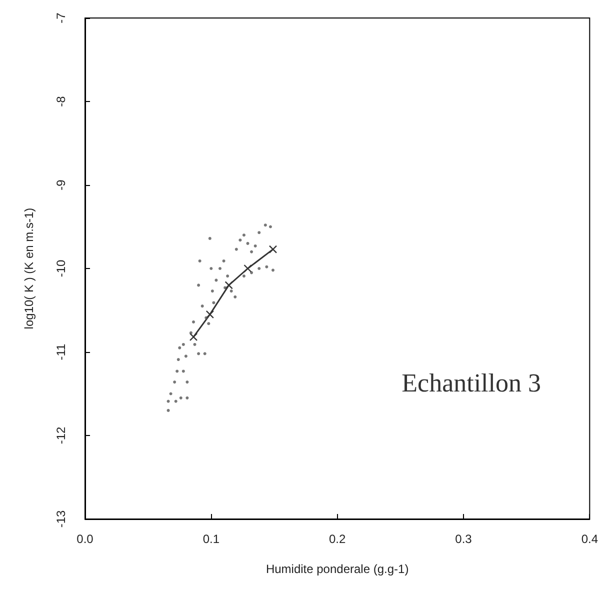 This screenshot has height=594, width=601. What do you see at coordinates (463, 539) in the screenshot?
I see `x-tick-label: 0.3` at bounding box center [463, 539].